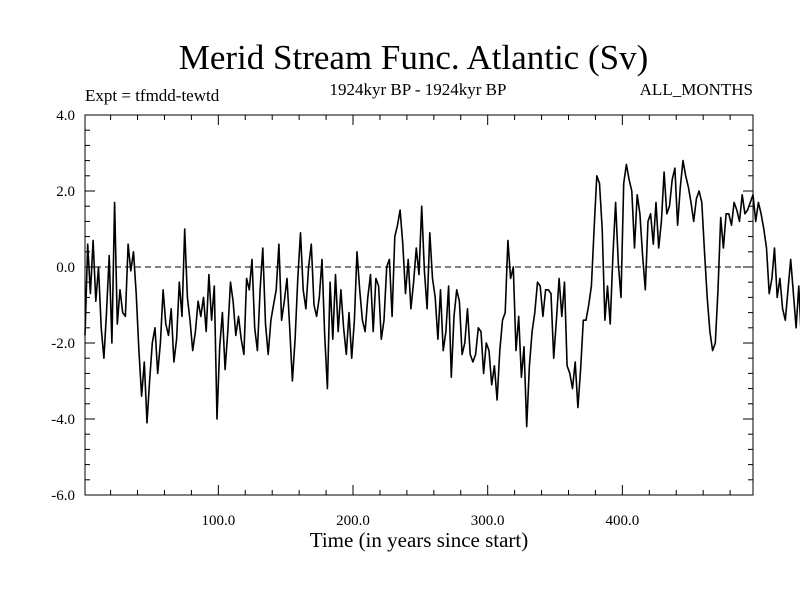 The image size is (800, 600). What do you see at coordinates (65, 268) in the screenshot?
I see `y-tick-label: 0.0` at bounding box center [65, 268].